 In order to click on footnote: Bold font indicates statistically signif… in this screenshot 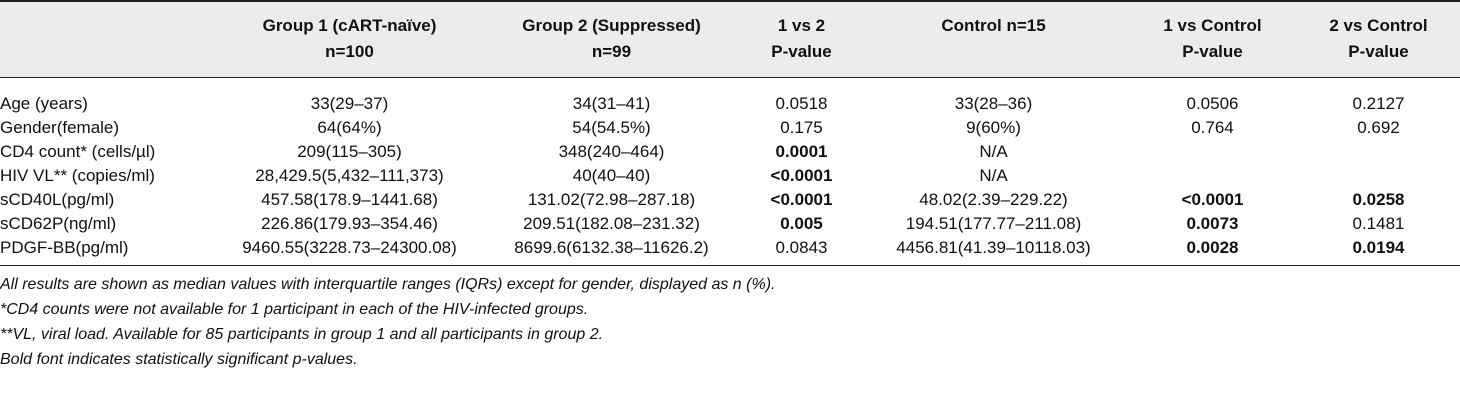, I will do `click(179, 359)`.